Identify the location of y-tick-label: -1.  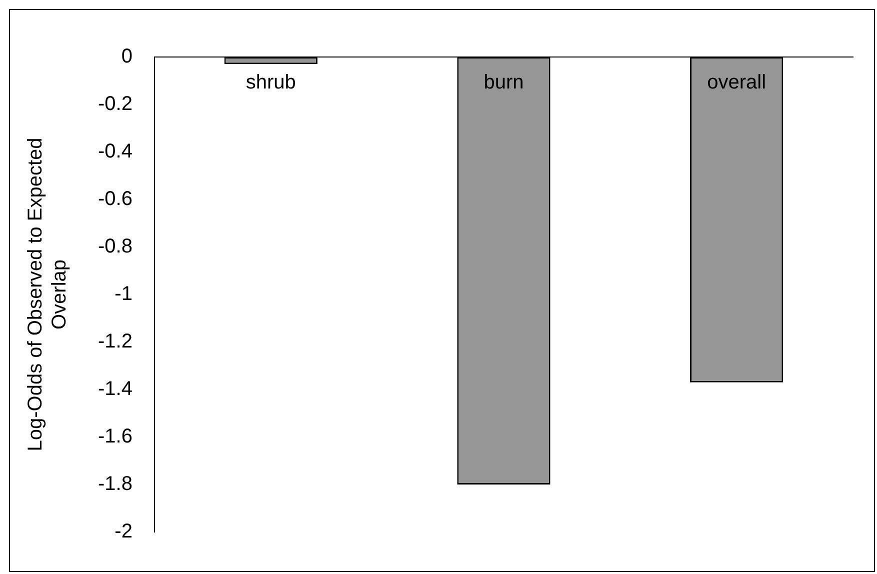
(123, 294).